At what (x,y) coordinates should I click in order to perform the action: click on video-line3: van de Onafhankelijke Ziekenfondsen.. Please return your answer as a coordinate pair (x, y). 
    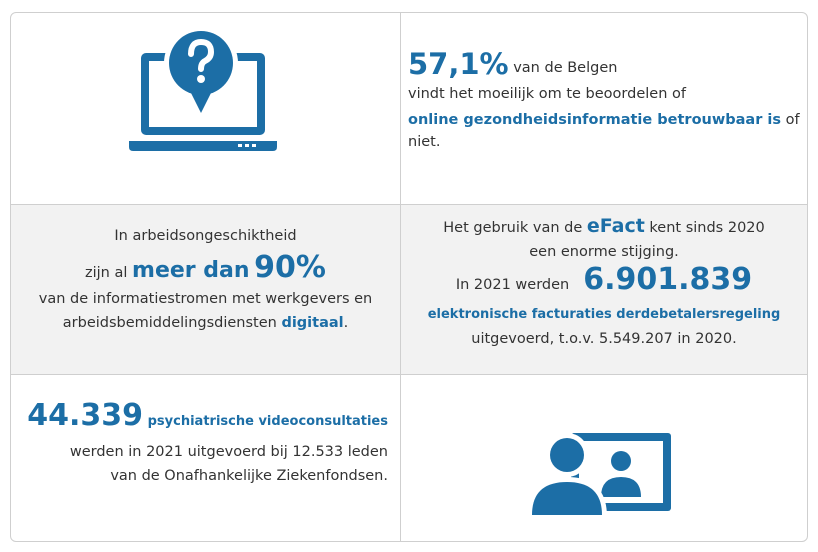
    Looking at the image, I should click on (249, 476).